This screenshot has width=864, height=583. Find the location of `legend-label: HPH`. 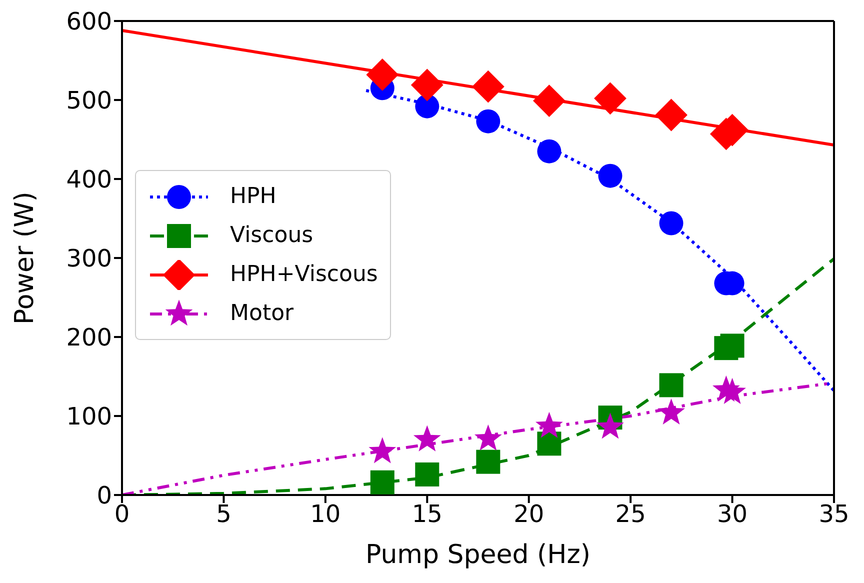

legend-label: HPH is located at coordinates (253, 196).